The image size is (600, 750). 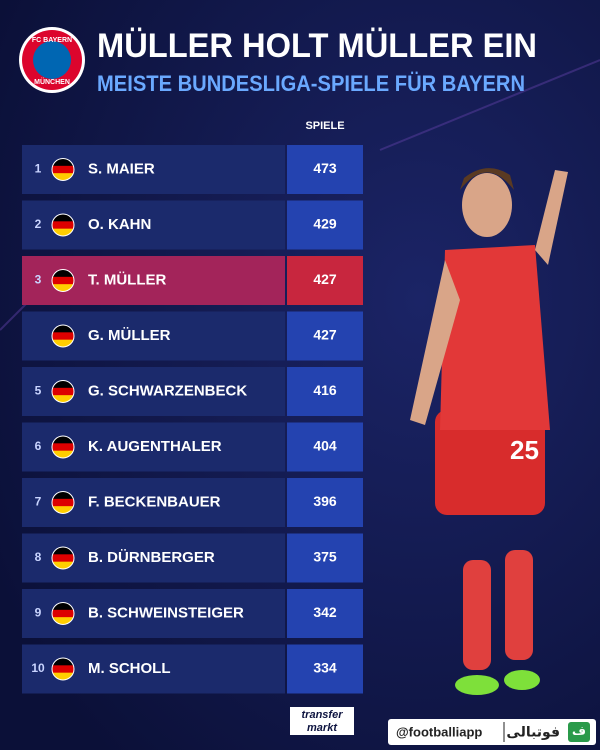 I want to click on rank: 3, so click(x=38, y=280).